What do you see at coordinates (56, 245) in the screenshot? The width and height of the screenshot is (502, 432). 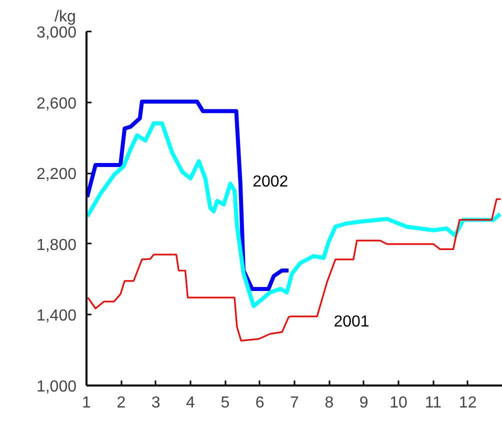 I see `y-tick-label: 1,800` at bounding box center [56, 245].